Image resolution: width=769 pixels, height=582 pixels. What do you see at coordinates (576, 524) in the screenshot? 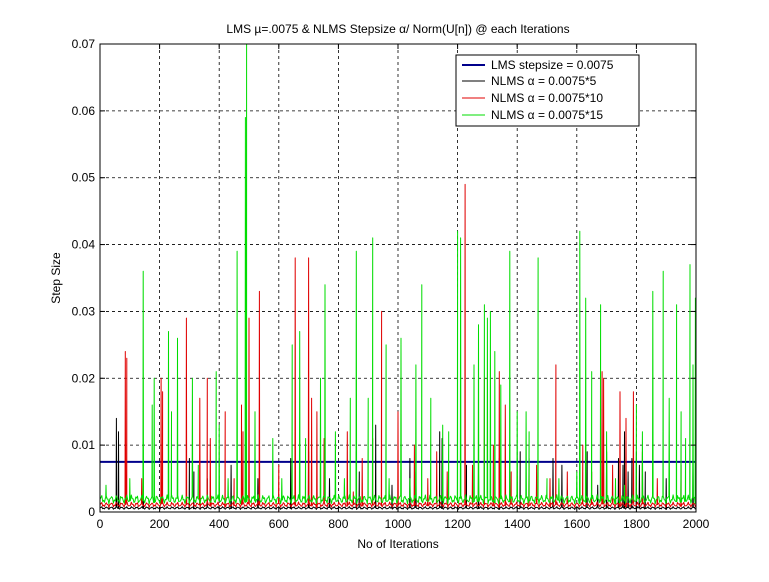
I see `x-tick-label: 1600` at bounding box center [576, 524].